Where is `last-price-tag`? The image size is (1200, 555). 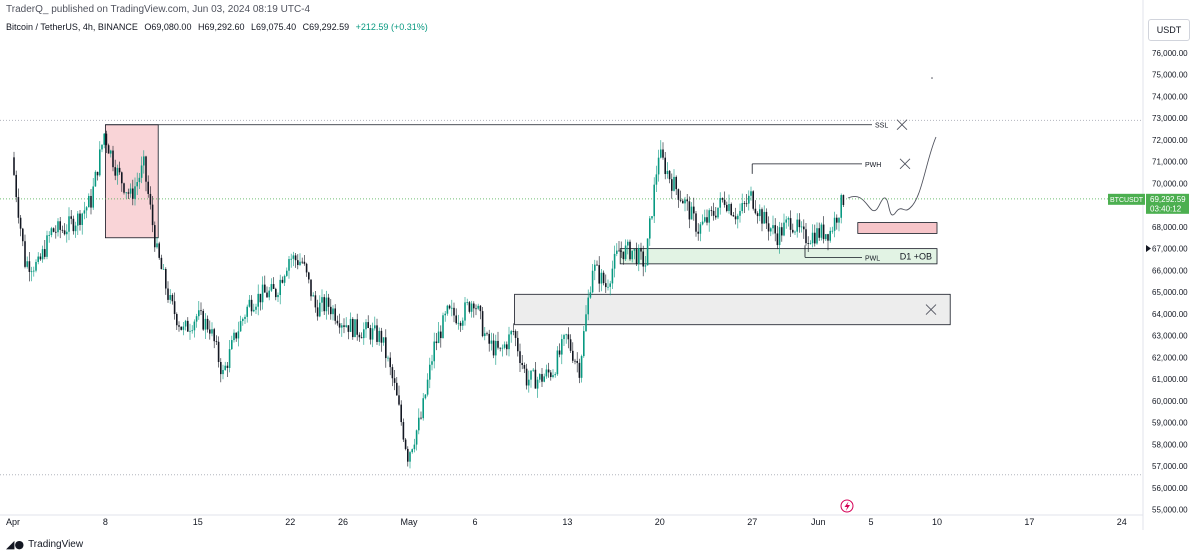 last-price-tag is located at coordinates (1167, 203).